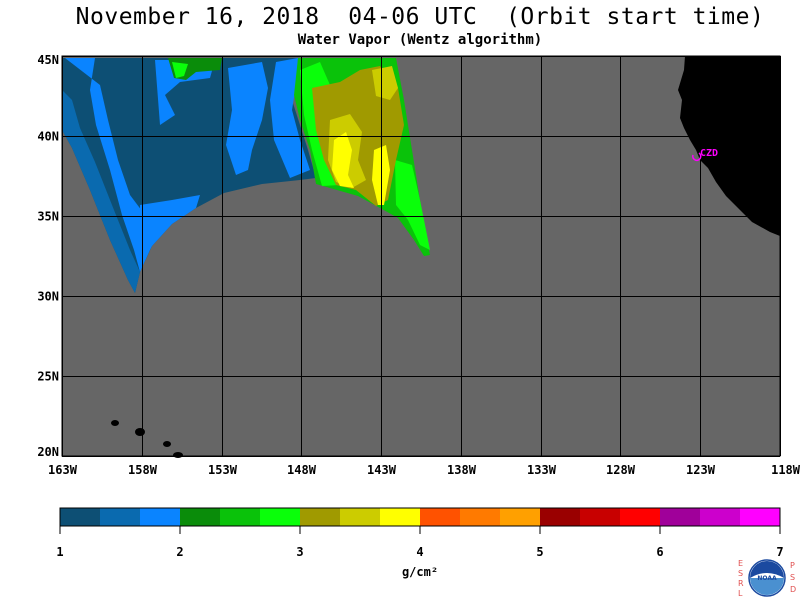 This screenshot has width=800, height=600. Describe the element at coordinates (343, 160) in the screenshot. I see `swath-band-yellow` at that location.